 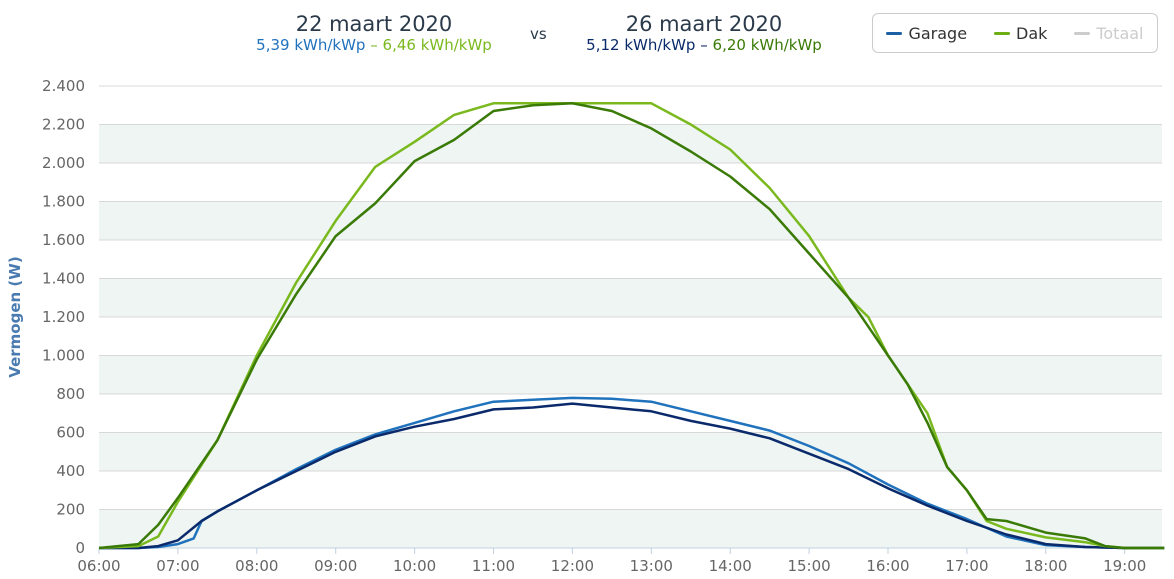 What do you see at coordinates (63, 279) in the screenshot?
I see `y-tick-label: 1.400` at bounding box center [63, 279].